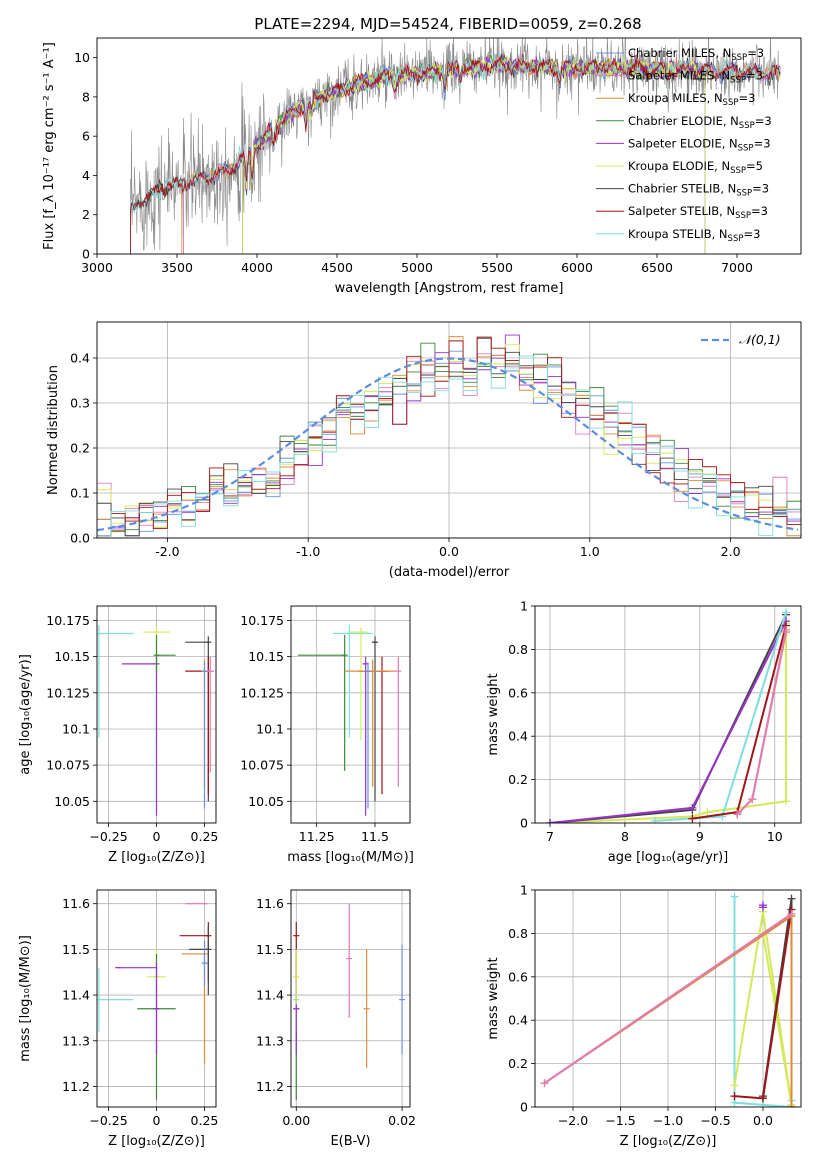  I want to click on weight-vs-age-xlabel: age [log₁₀(age/yr)], so click(668, 857).